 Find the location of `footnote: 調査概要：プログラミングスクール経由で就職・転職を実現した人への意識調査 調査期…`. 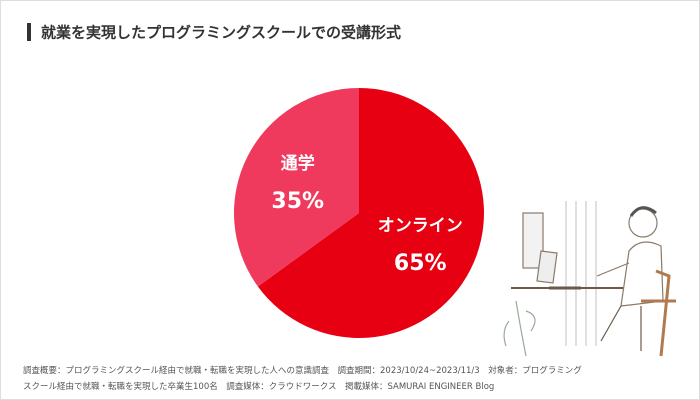

footnote: 調査概要：プログラミングスクール経由で就職・転職を実現した人への意識調査 調査期… is located at coordinates (302, 379).